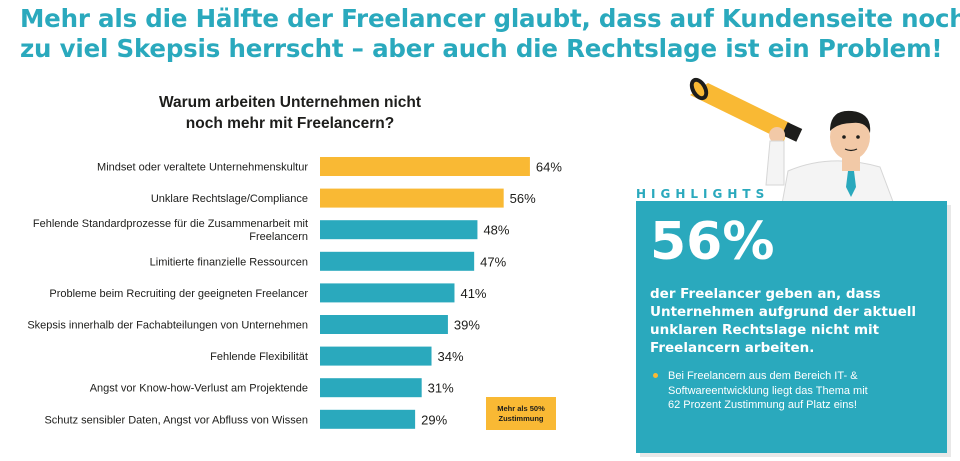  What do you see at coordinates (521, 408) in the screenshot?
I see `legend-line-1: Mehr als 50%` at bounding box center [521, 408].